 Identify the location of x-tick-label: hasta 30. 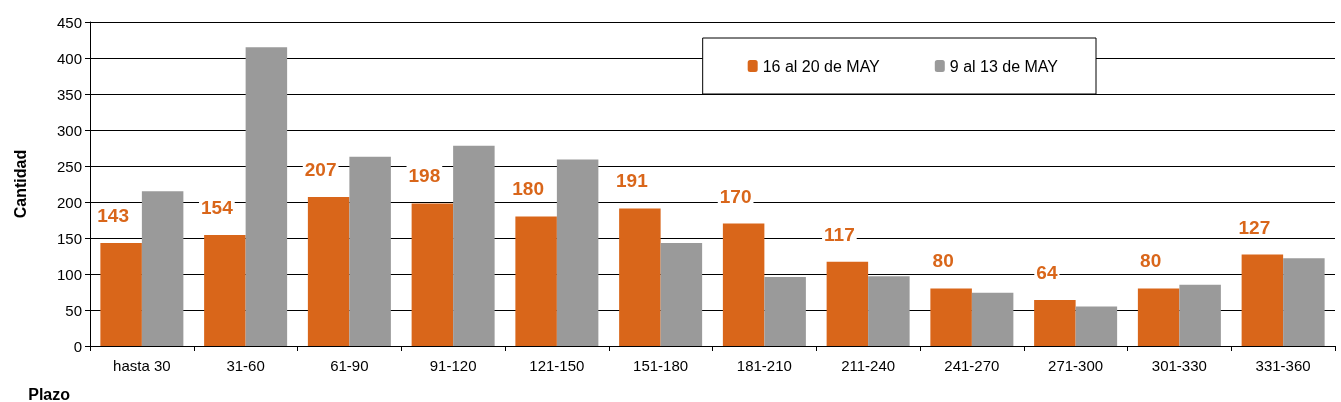
(142, 365).